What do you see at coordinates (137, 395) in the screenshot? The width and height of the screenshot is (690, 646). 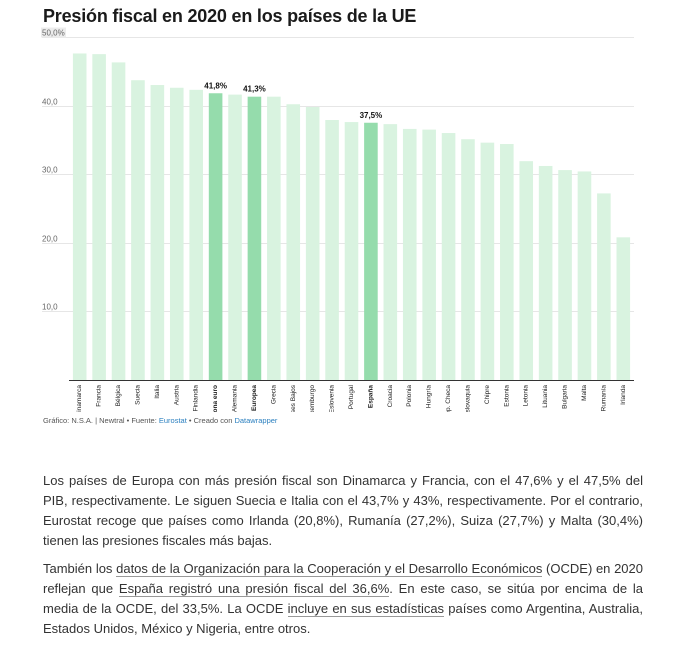 I see `x-tick-label: Suecia` at bounding box center [137, 395].